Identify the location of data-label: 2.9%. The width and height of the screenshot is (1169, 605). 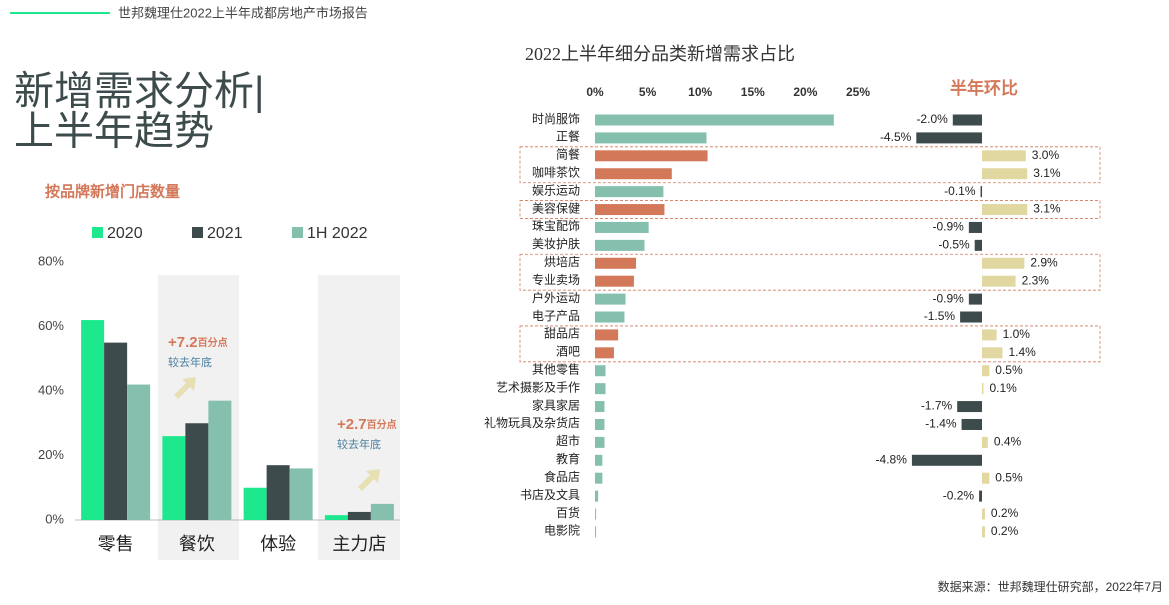
(1044, 262).